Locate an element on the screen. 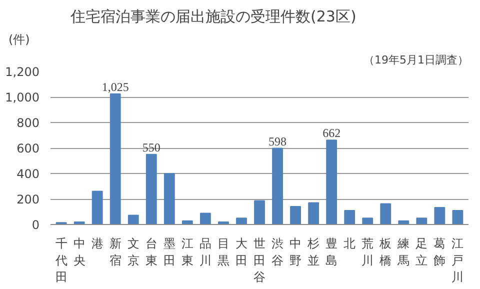 The image size is (480, 289). x-tick-label: 江戸川 is located at coordinates (458, 260).